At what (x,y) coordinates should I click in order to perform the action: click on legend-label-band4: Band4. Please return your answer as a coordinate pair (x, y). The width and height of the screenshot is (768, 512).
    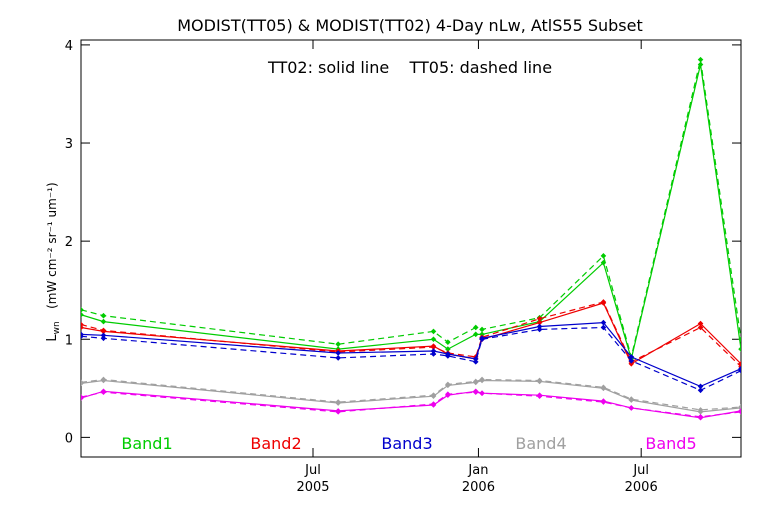
    Looking at the image, I should click on (540, 443).